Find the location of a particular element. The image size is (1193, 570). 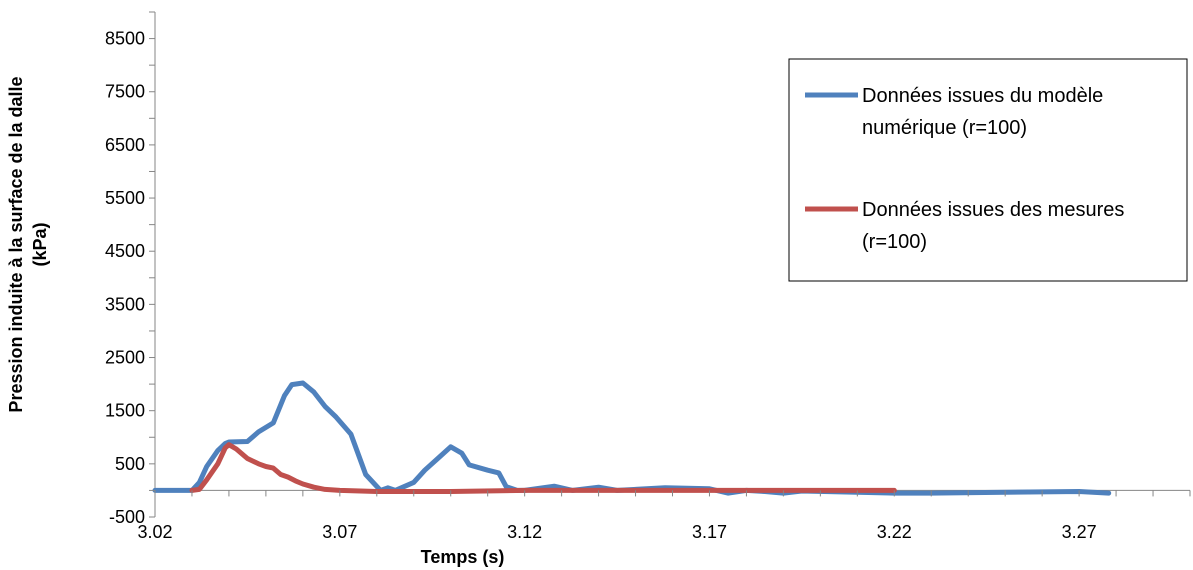

x-tick-label: 3.27 is located at coordinates (1079, 532).